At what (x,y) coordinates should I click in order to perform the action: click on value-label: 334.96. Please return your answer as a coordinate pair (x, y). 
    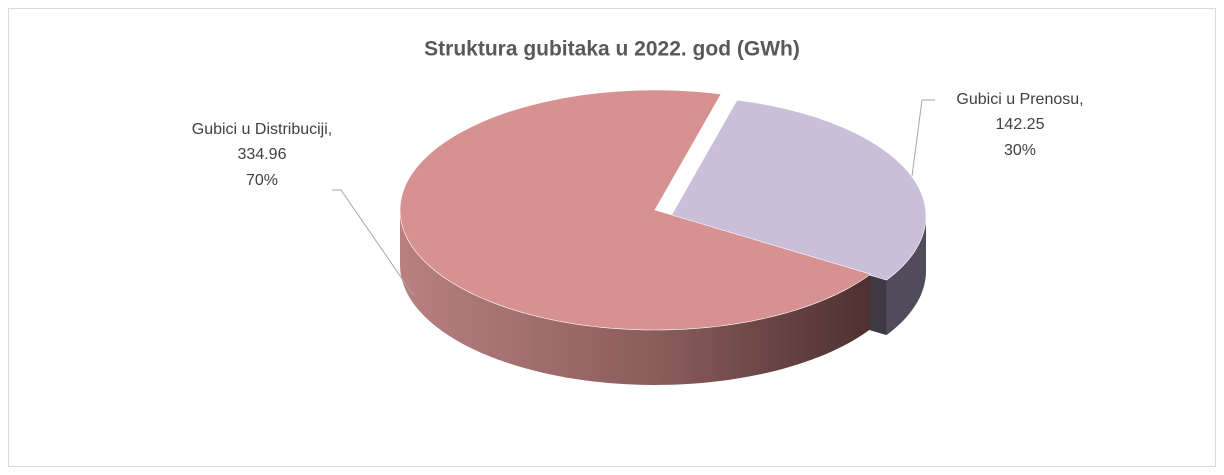
    Looking at the image, I should click on (262, 154).